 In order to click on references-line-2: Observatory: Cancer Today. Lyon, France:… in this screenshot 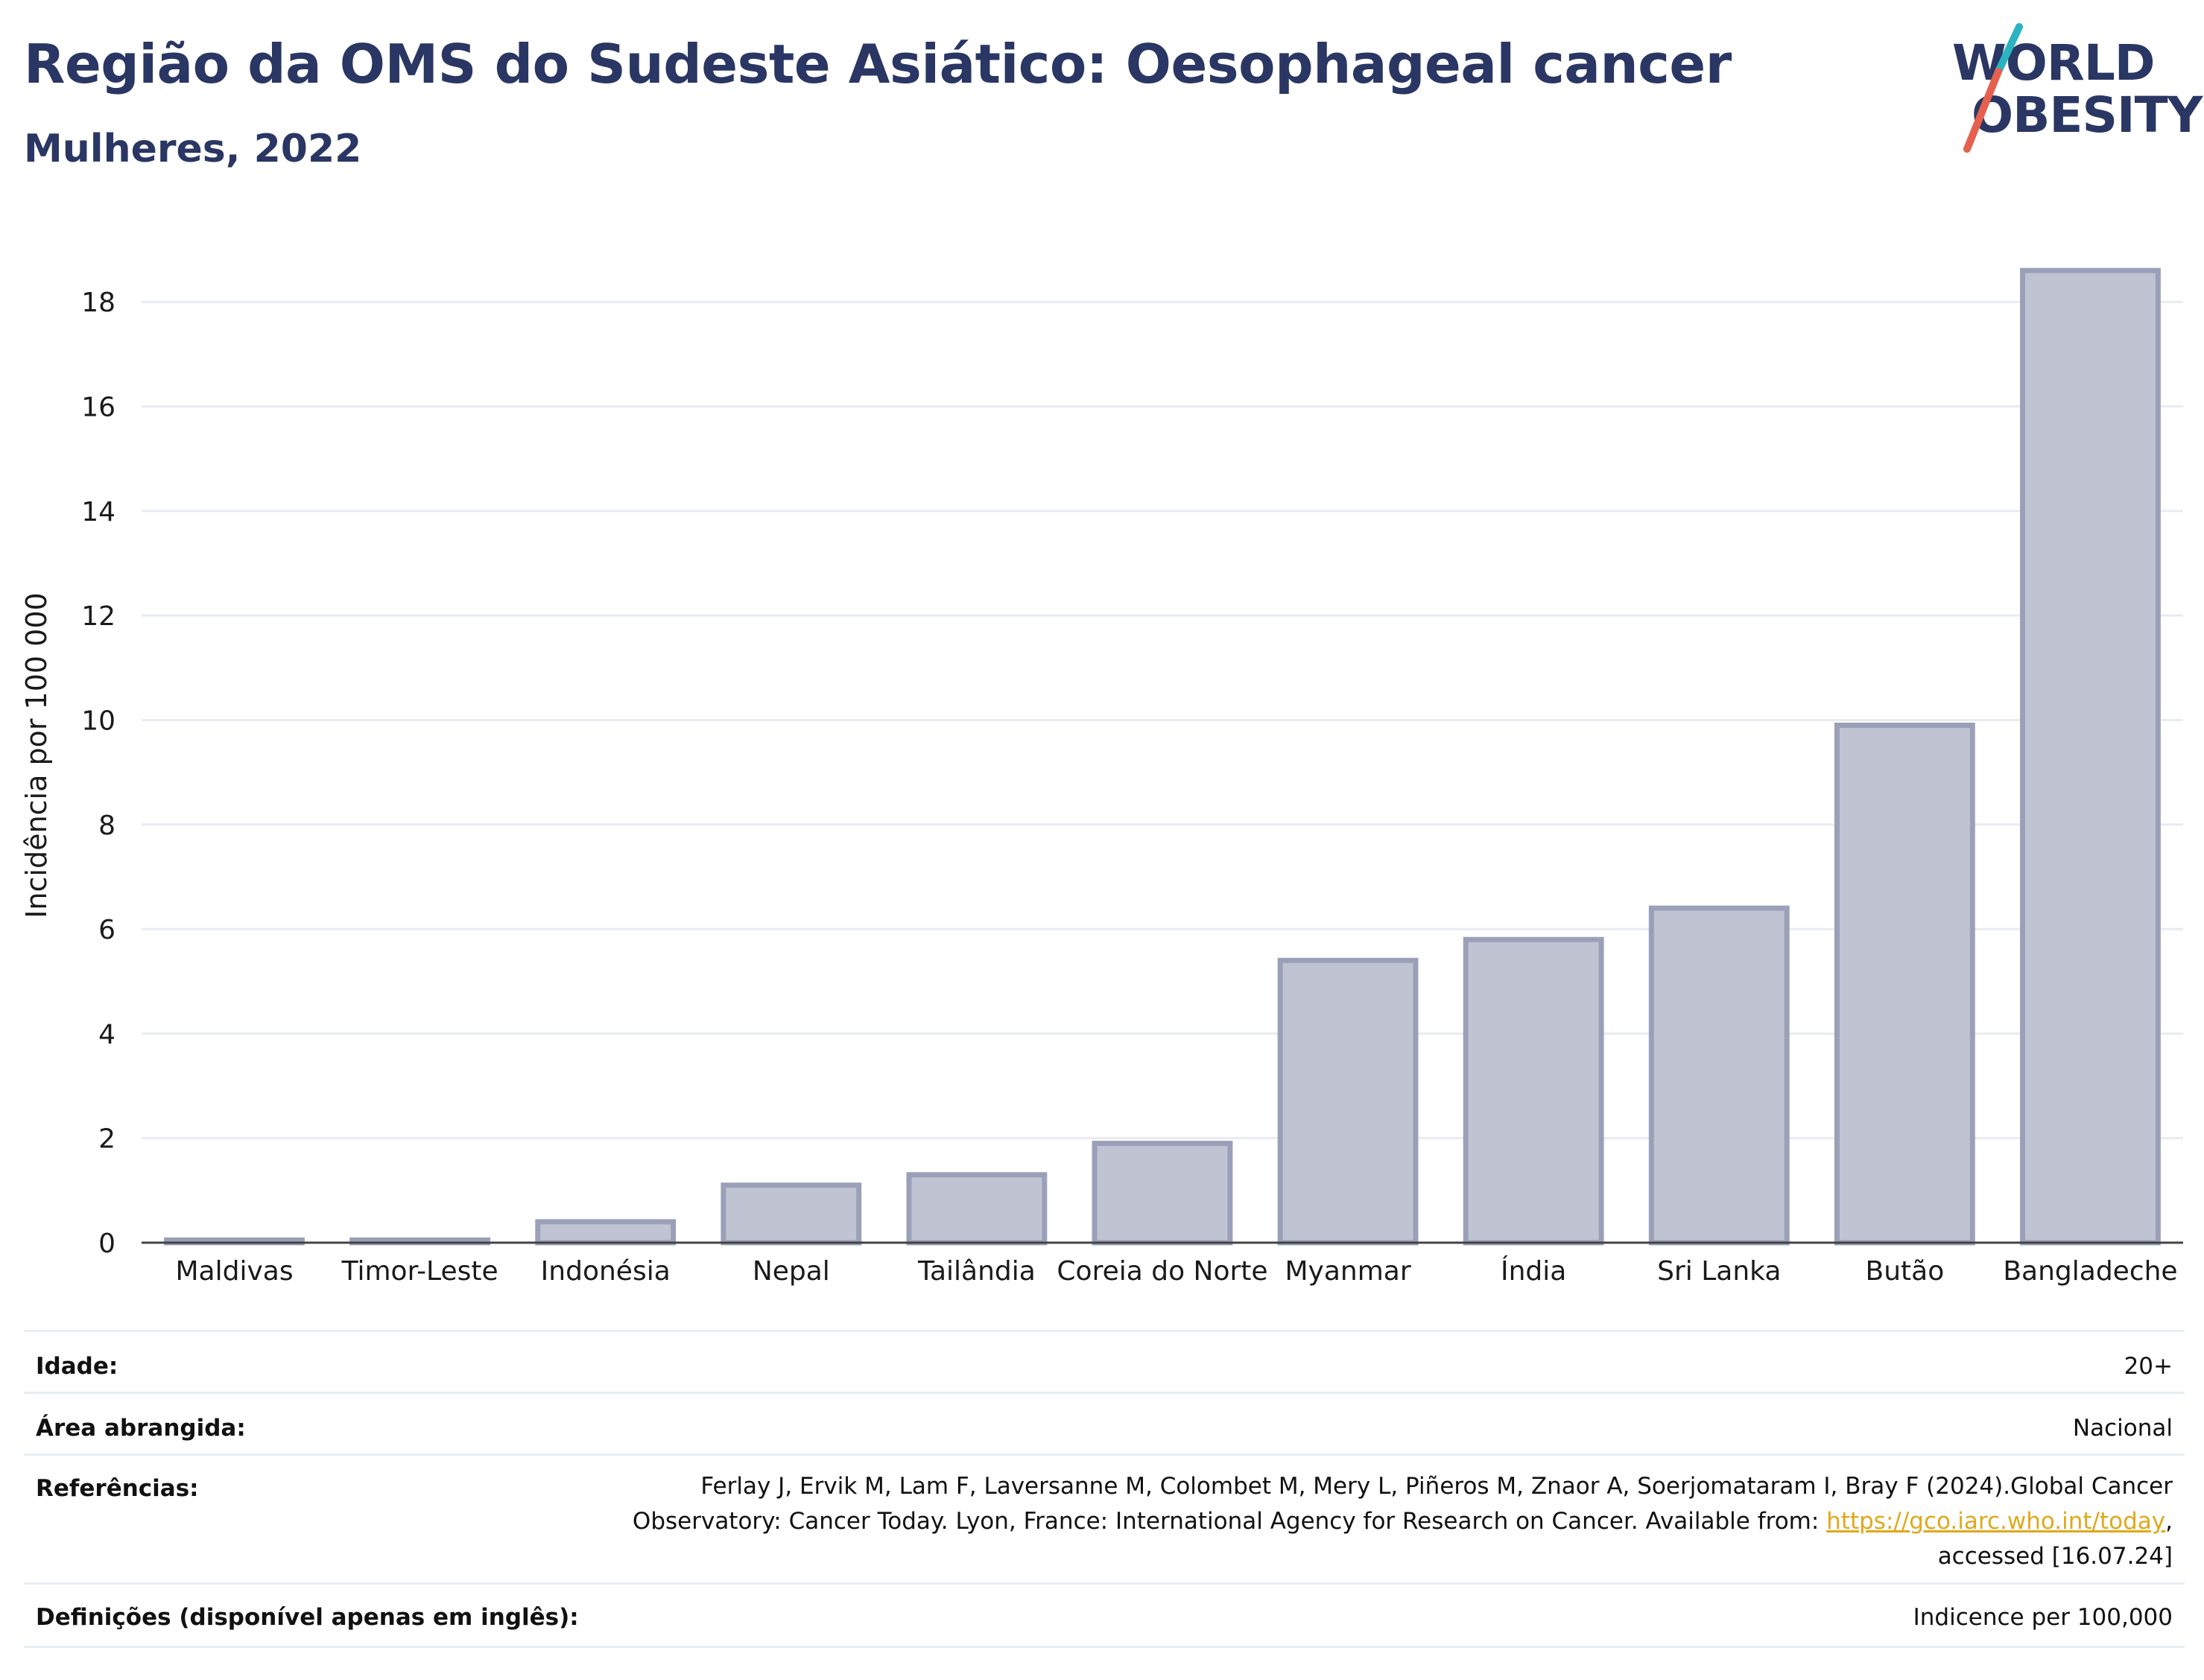, I will do `click(1390, 1521)`.